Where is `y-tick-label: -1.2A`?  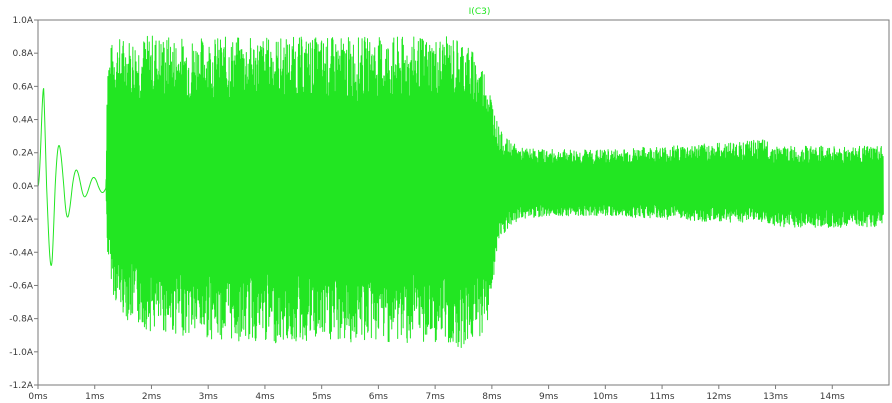
y-tick-label: -1.2A is located at coordinates (21, 386).